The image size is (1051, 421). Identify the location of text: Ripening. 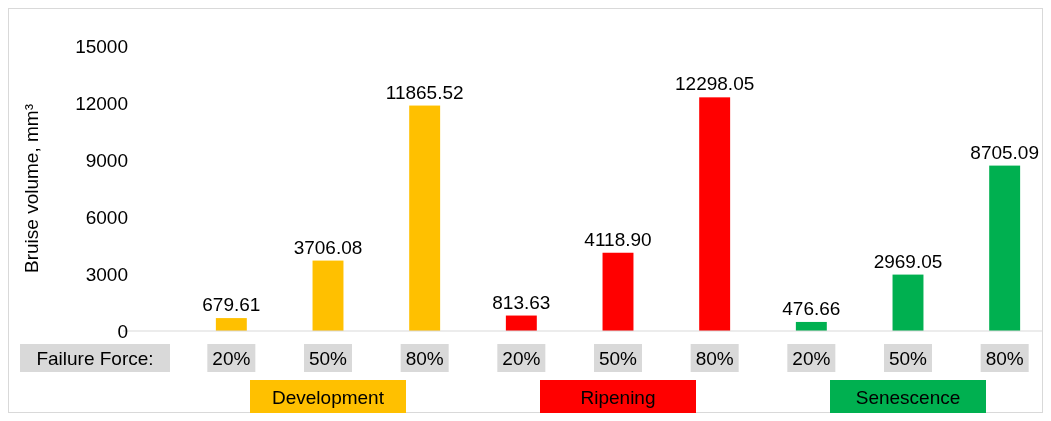
(618, 397).